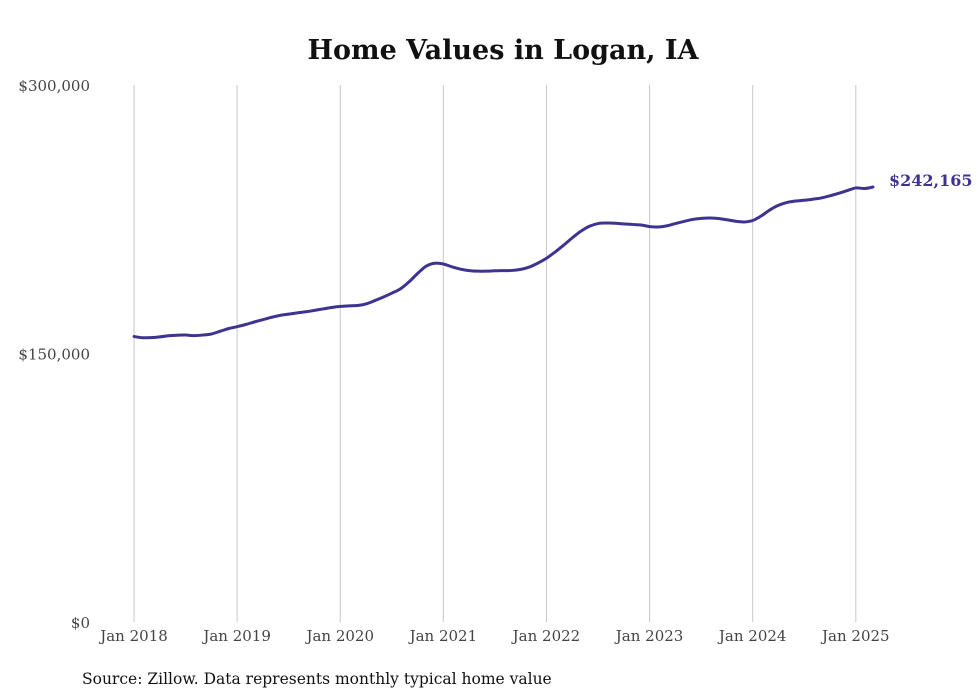  I want to click on x-tick-label: Jan 2025, so click(855, 636).